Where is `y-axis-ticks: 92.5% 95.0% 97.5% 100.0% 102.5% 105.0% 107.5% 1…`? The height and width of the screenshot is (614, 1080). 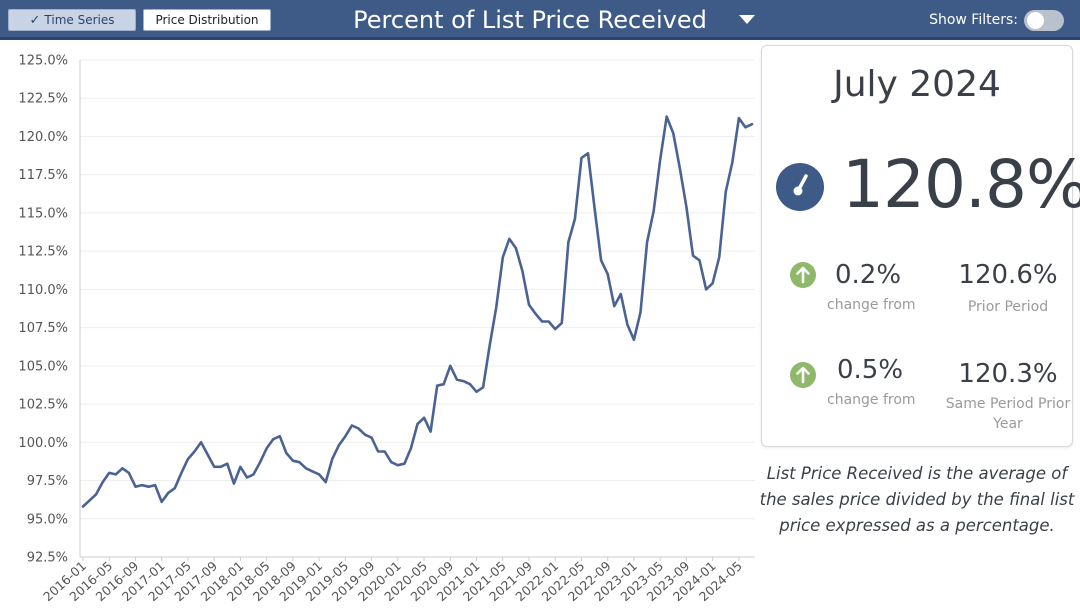 y-axis-ticks: 92.5% 95.0% 97.5% 100.0% 102.5% 105.0% 107.5% 1… is located at coordinates (43, 310).